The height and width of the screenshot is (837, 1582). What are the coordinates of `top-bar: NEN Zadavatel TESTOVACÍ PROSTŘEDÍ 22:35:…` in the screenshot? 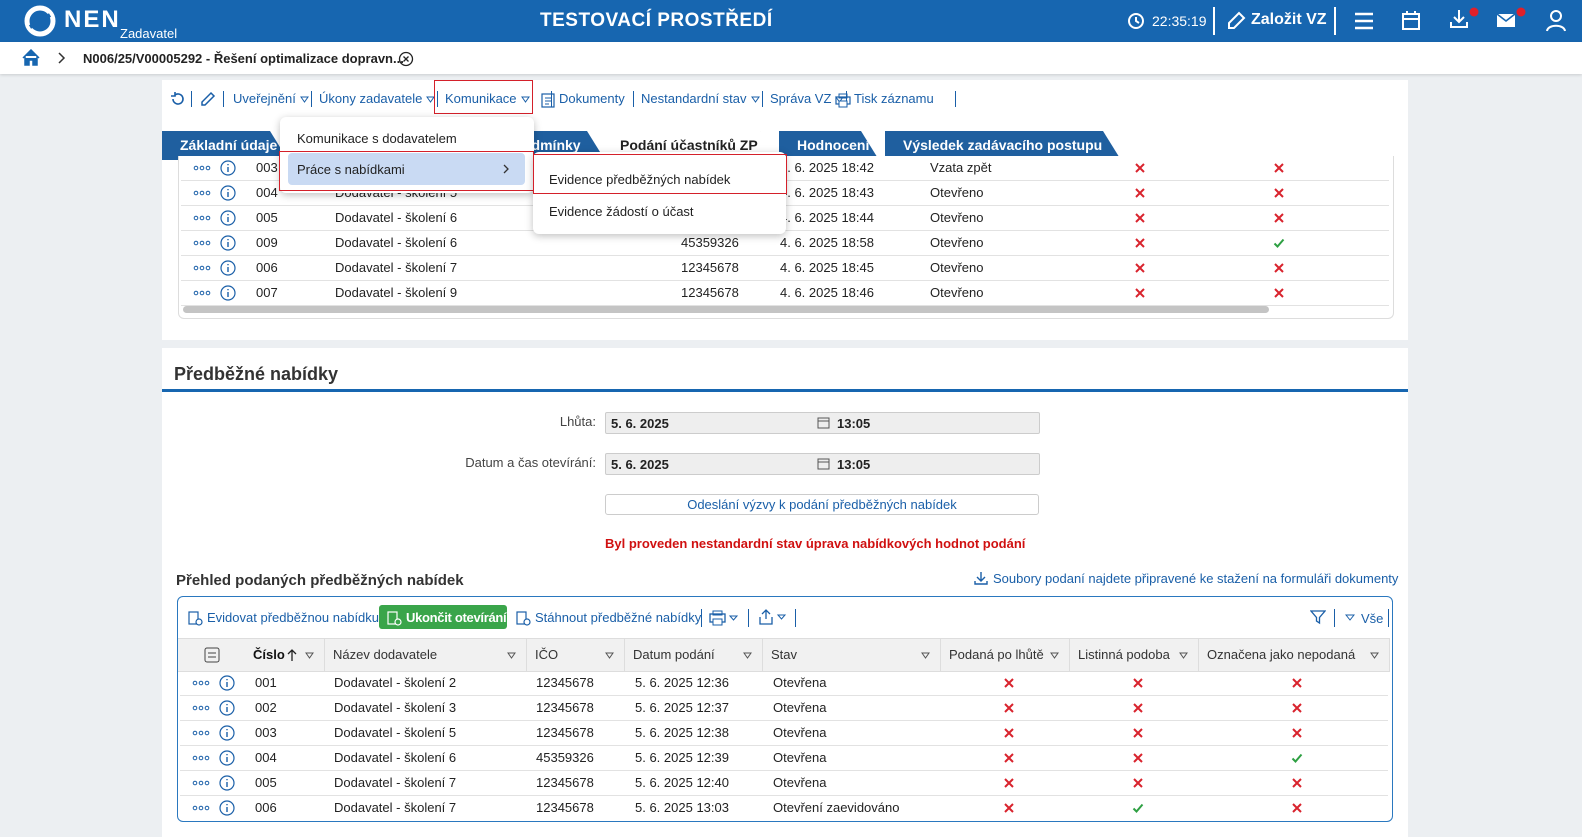 It's located at (791, 21).